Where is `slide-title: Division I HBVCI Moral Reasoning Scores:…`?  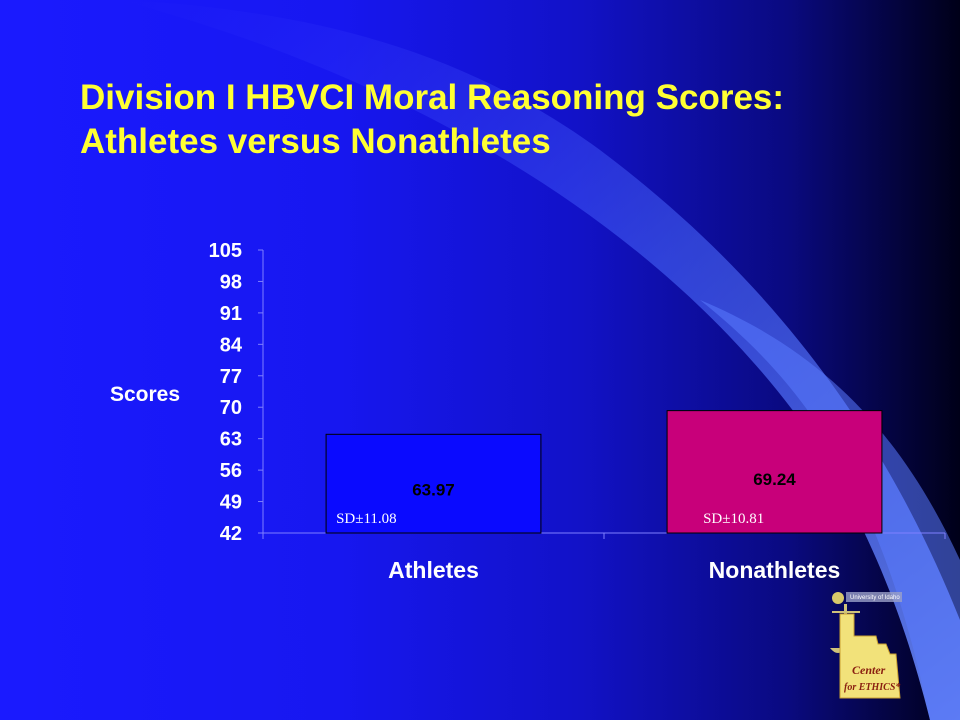 slide-title: Division I HBVCI Moral Reasoning Scores:… is located at coordinates (510, 120).